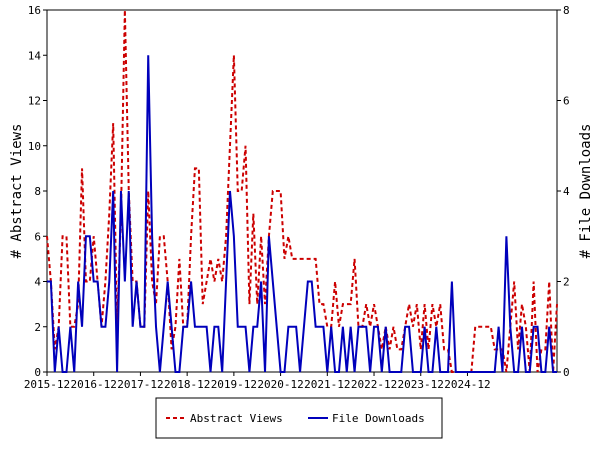 This screenshot has height=450, width=600. I want to click on y-left-tick-label: 0, so click(37, 372).